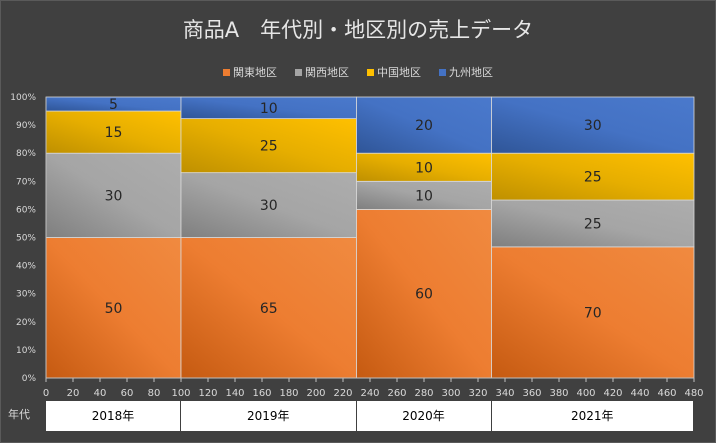  What do you see at coordinates (23, 98) in the screenshot?
I see `y-tick-label: 100%` at bounding box center [23, 98].